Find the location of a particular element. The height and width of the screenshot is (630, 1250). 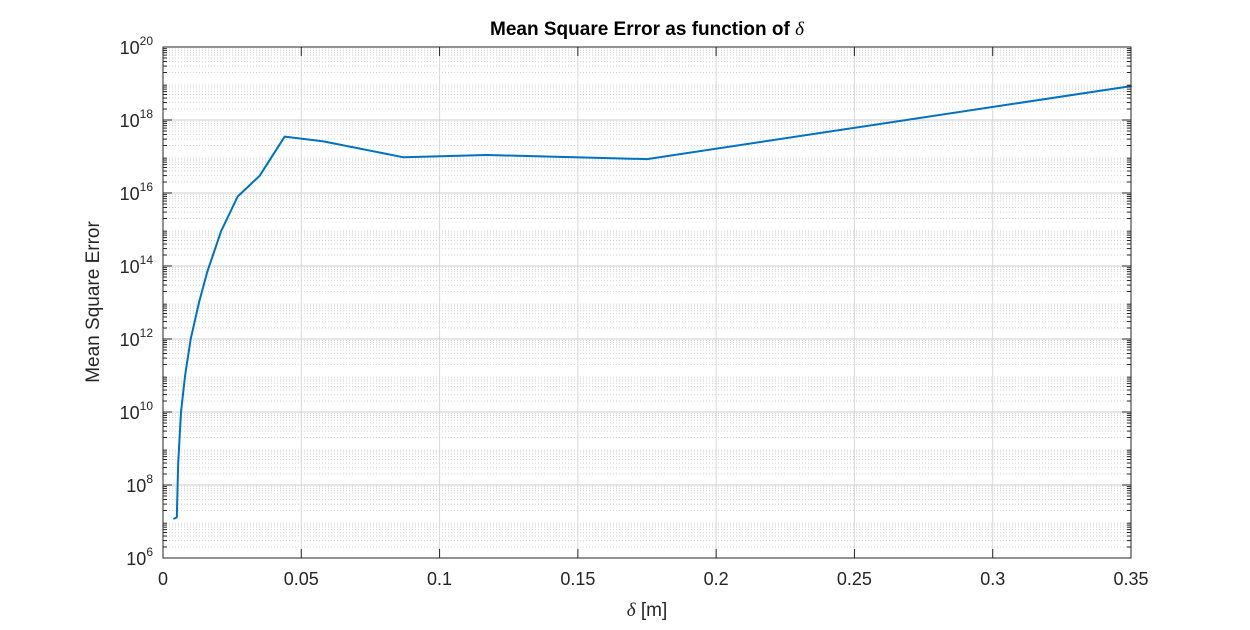

y-tick-label: 10¹⁴ is located at coordinates (137, 265).